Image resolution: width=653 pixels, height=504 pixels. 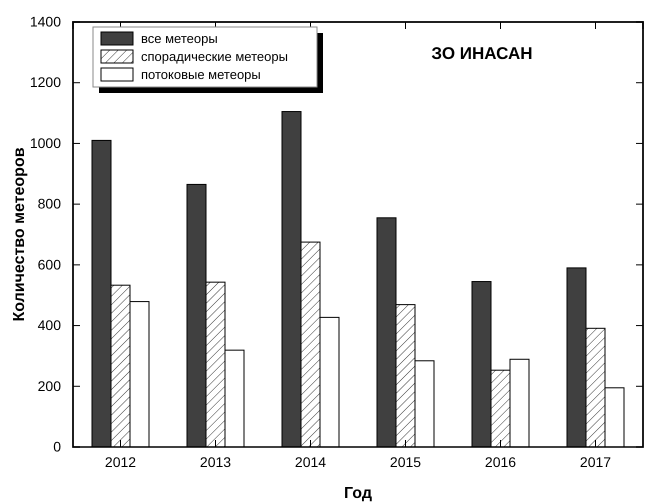 What do you see at coordinates (358, 493) in the screenshot?
I see `x-axis-title: Год` at bounding box center [358, 493].